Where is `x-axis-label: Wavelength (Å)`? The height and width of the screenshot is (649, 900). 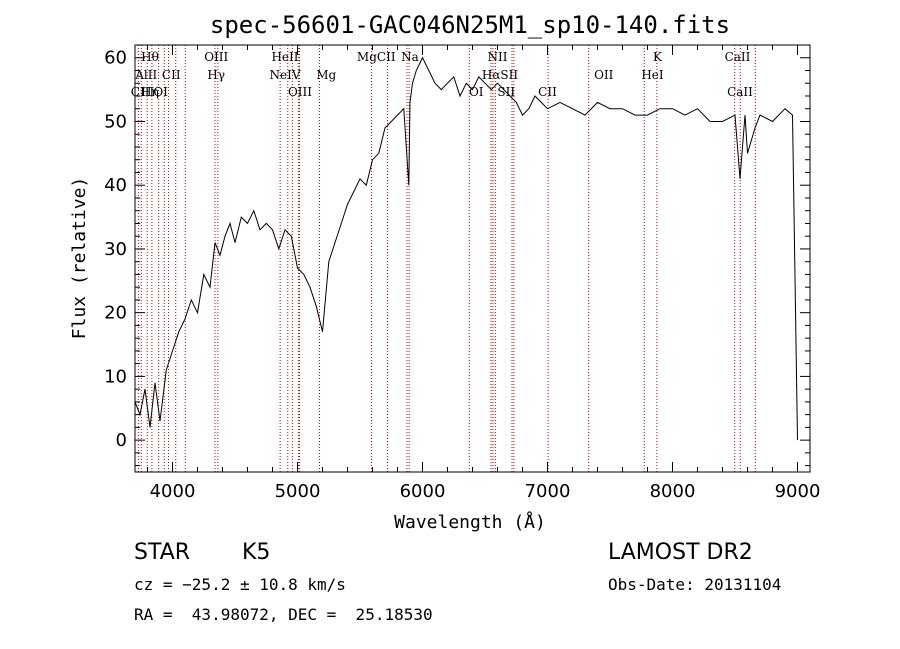 x-axis-label: Wavelength (Å) is located at coordinates (470, 522).